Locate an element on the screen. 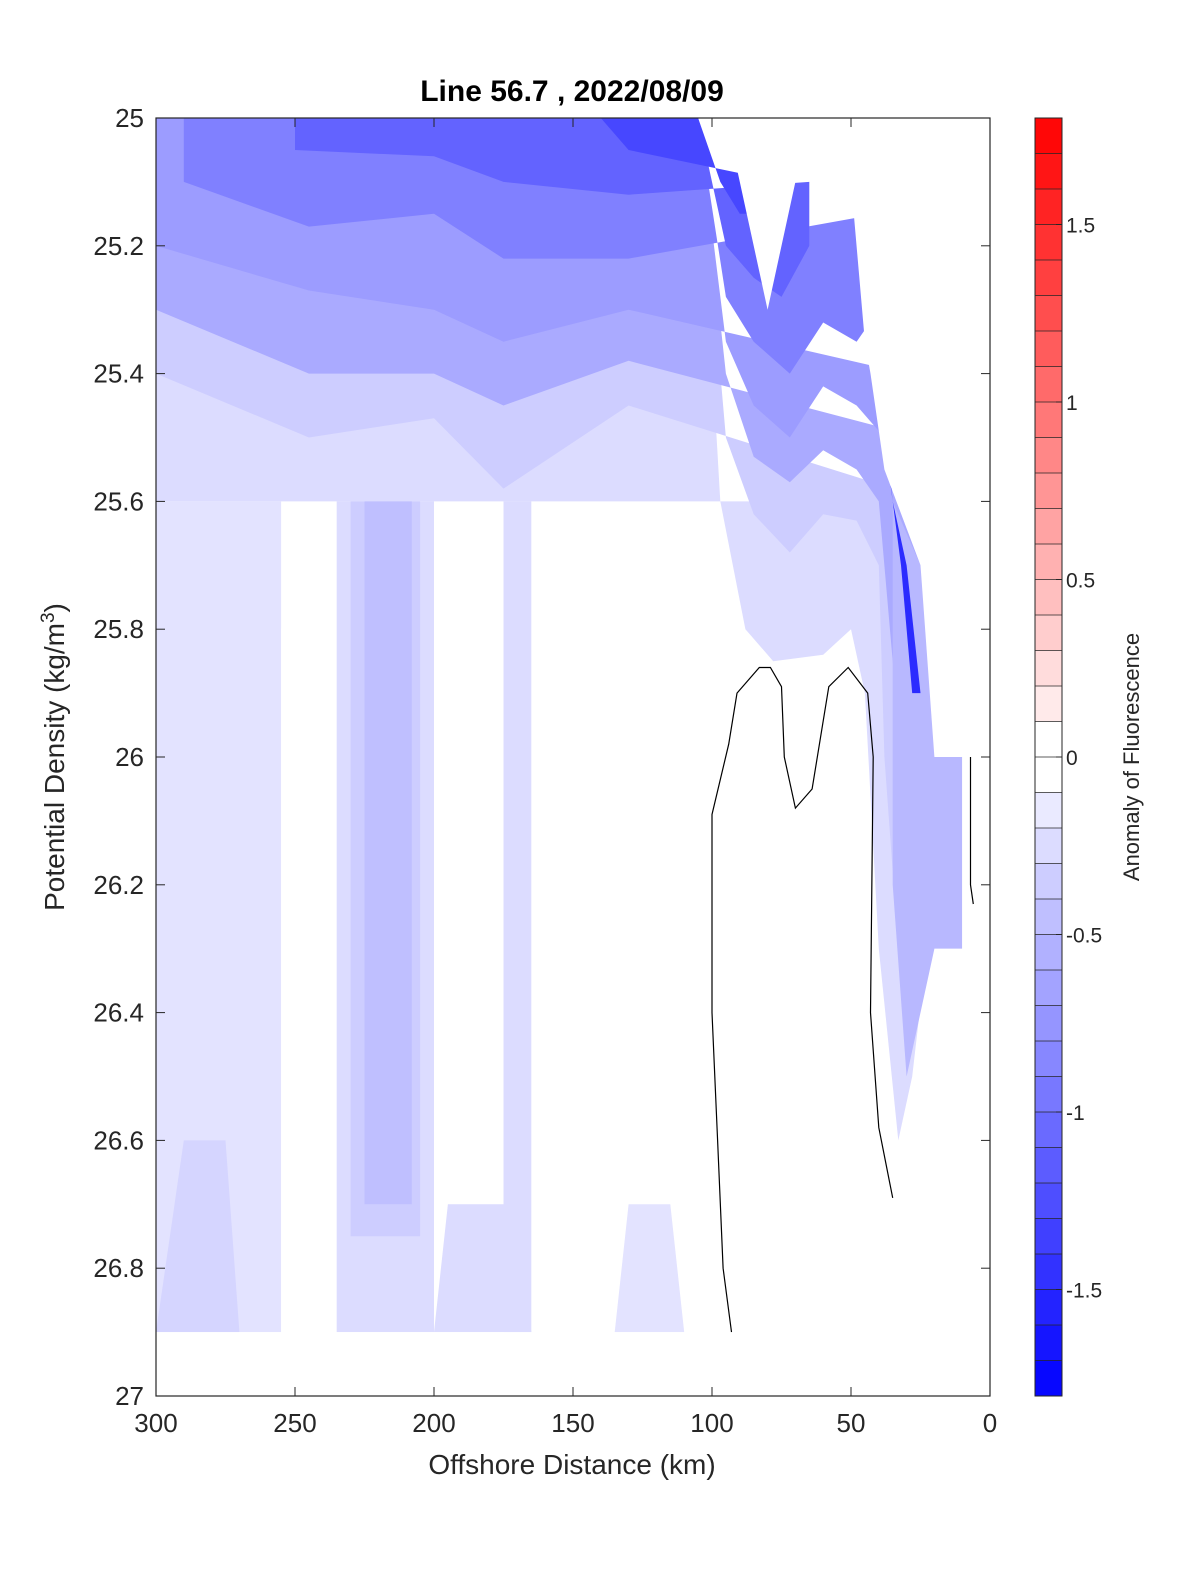  zero-contour-layer is located at coordinates (842, 999).